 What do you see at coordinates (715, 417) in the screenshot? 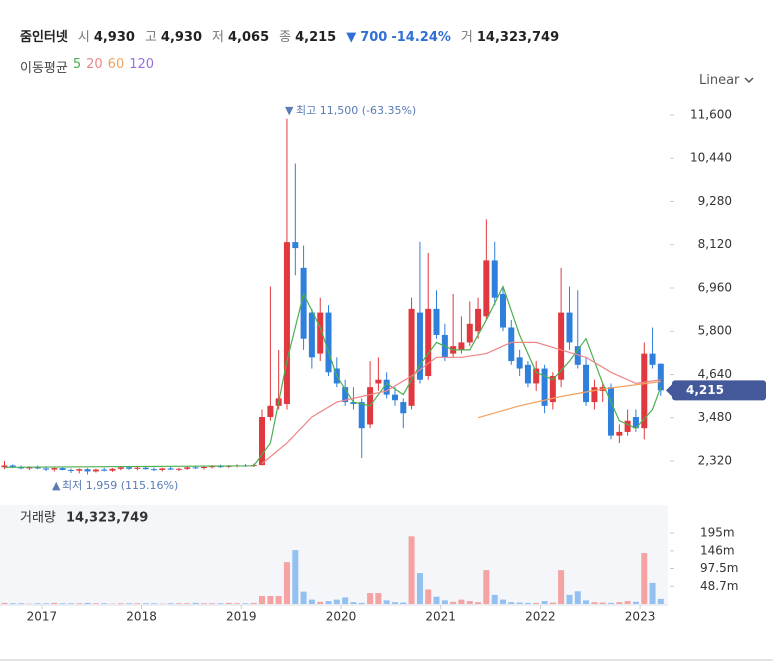
I see `y-tick-label: 3,480` at bounding box center [715, 417].